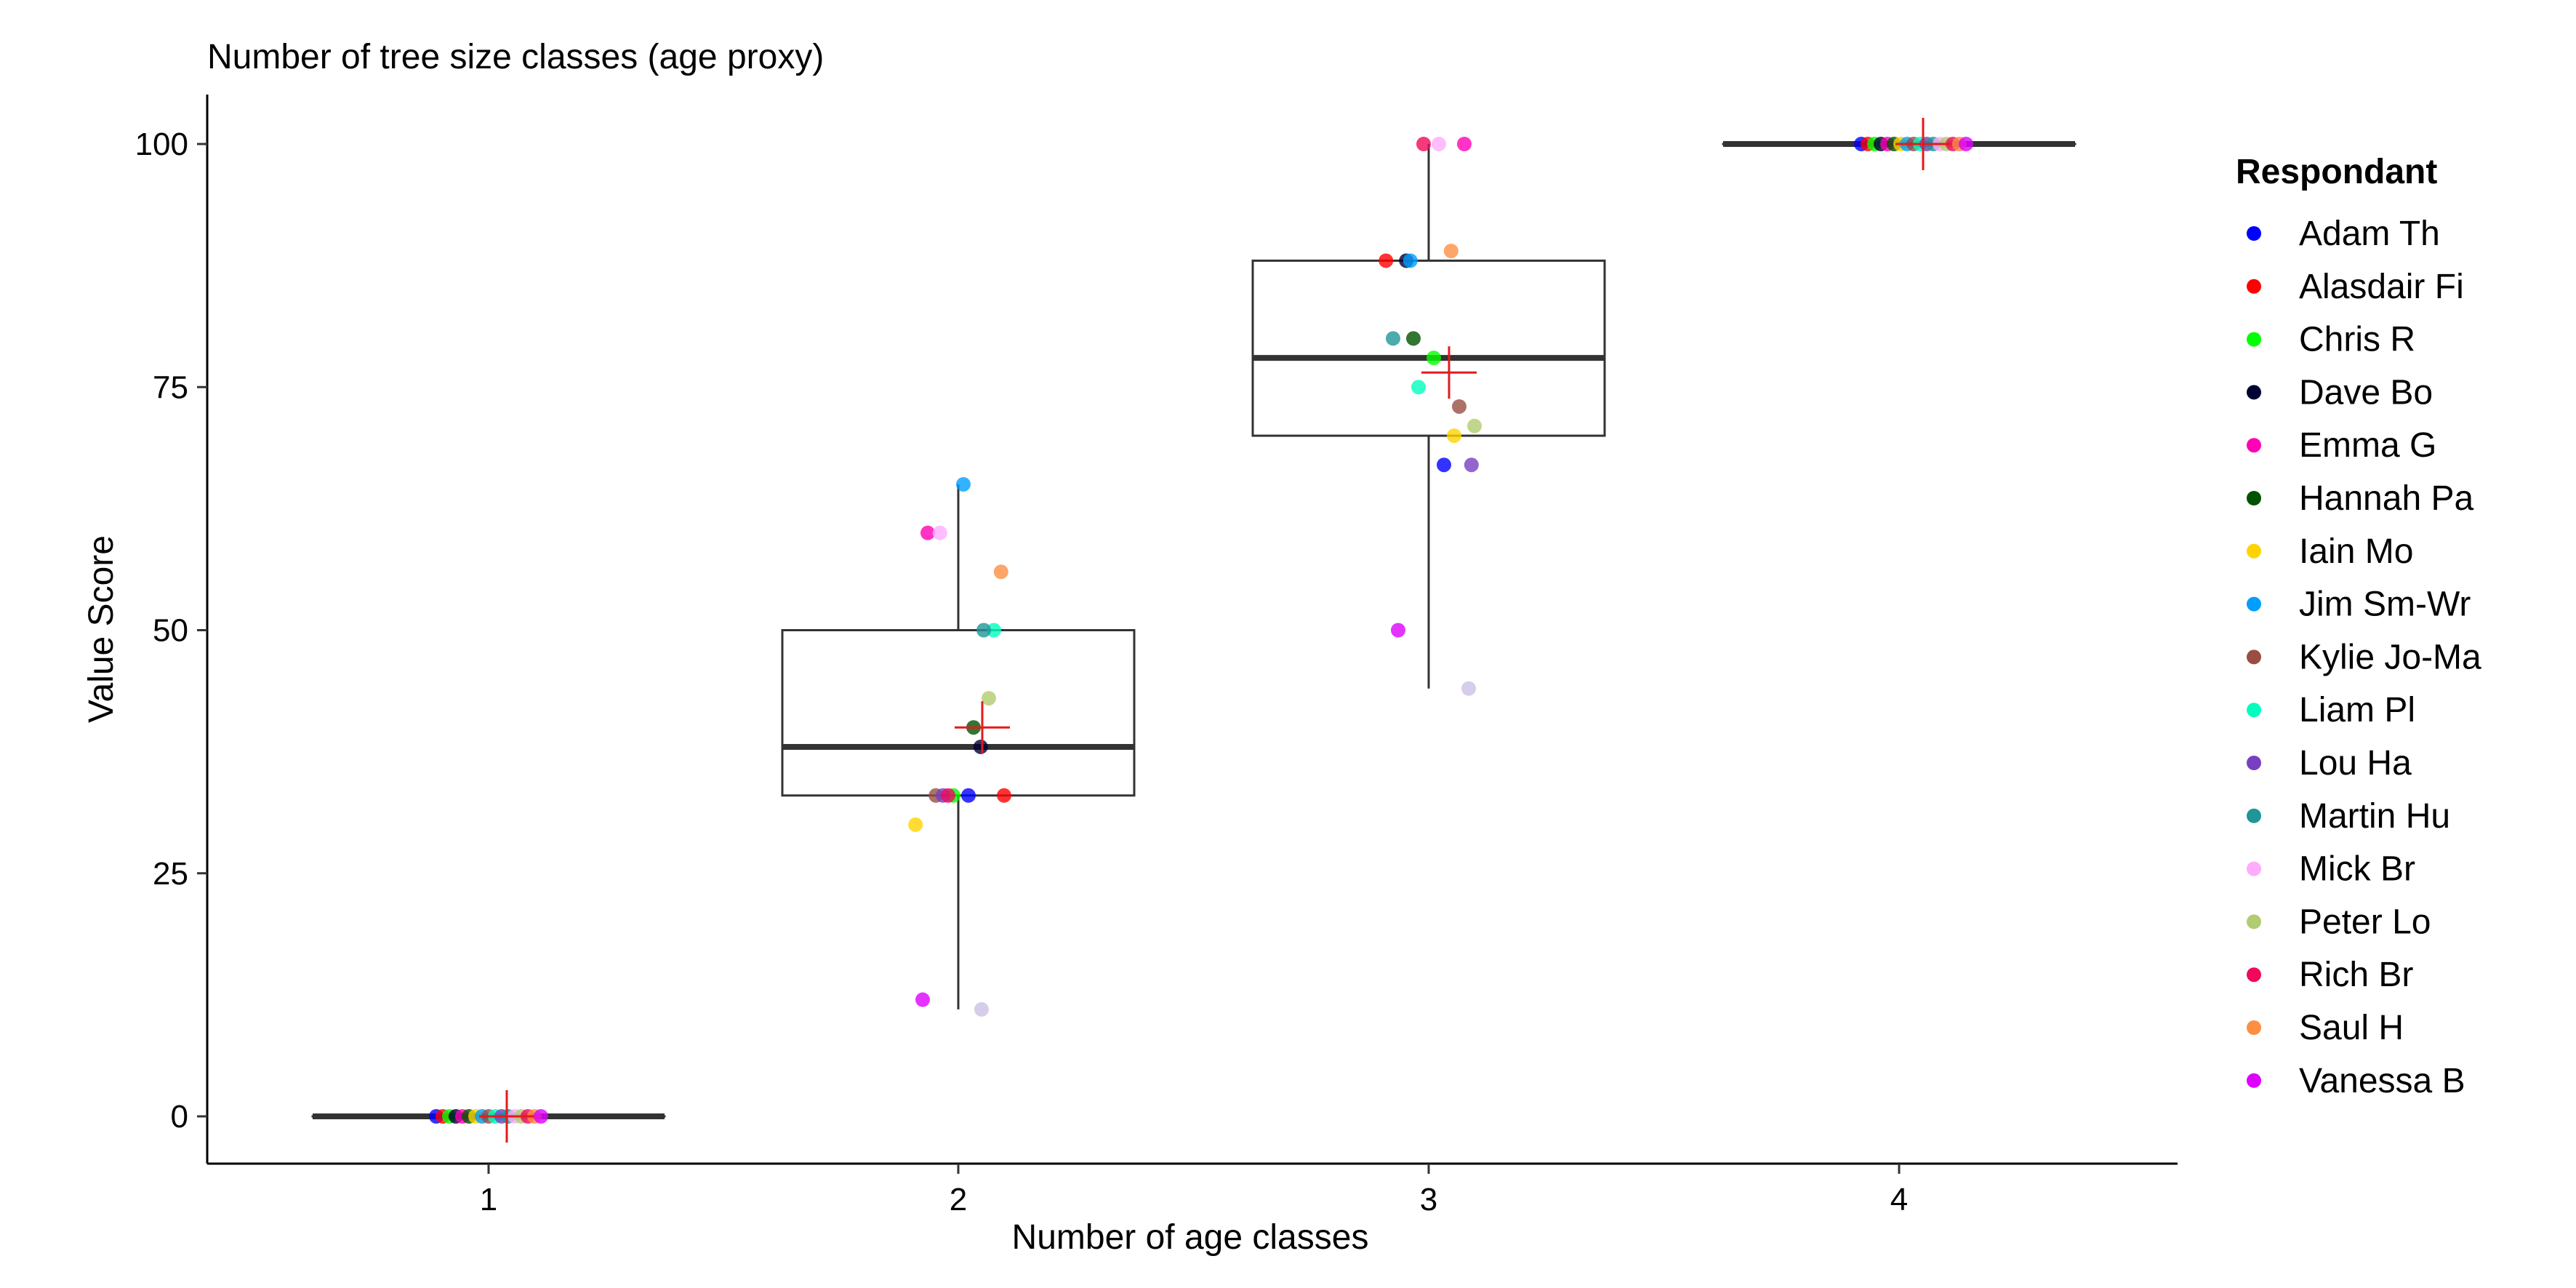 This screenshot has width=2576, height=1288. Describe the element at coordinates (170, 387) in the screenshot. I see `y-tick-label: 75` at that location.